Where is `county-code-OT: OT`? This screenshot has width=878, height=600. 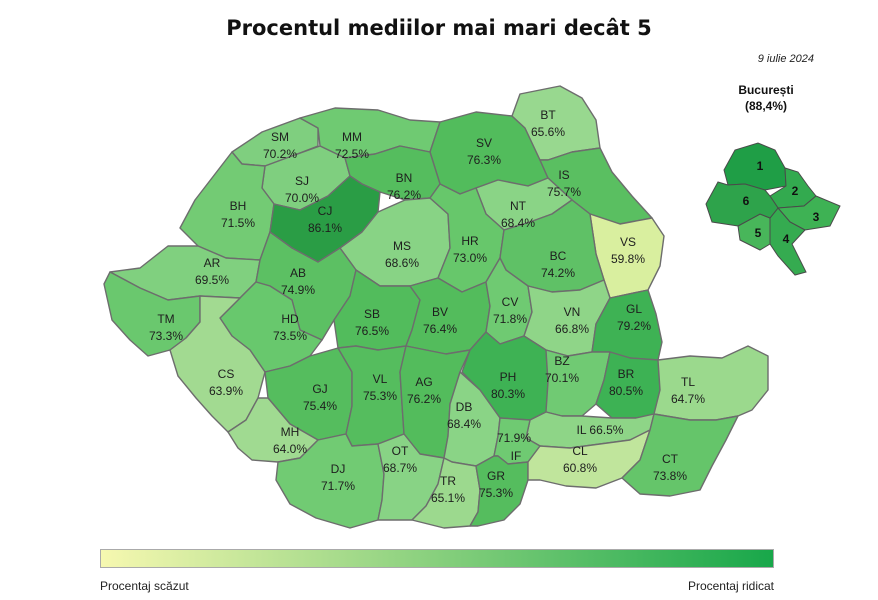
county-code-OT: OT is located at coordinates (400, 451).